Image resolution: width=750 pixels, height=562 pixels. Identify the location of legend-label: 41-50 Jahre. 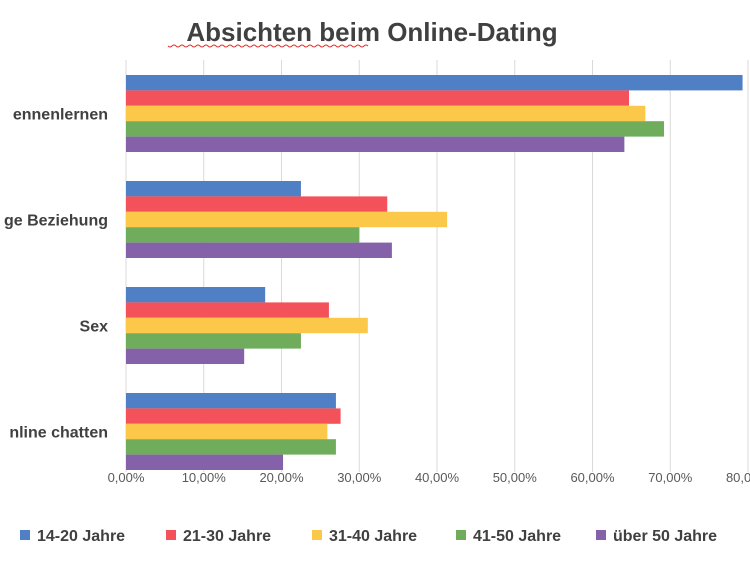
(517, 536).